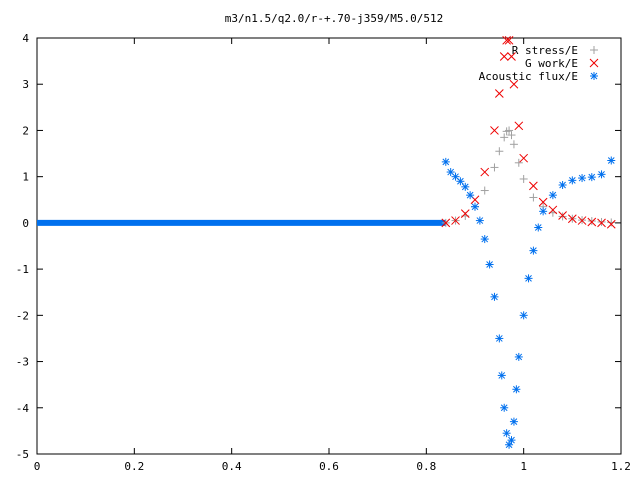 The image size is (640, 480). Describe the element at coordinates (551, 63) in the screenshot. I see `legend-label: G work/E` at that location.